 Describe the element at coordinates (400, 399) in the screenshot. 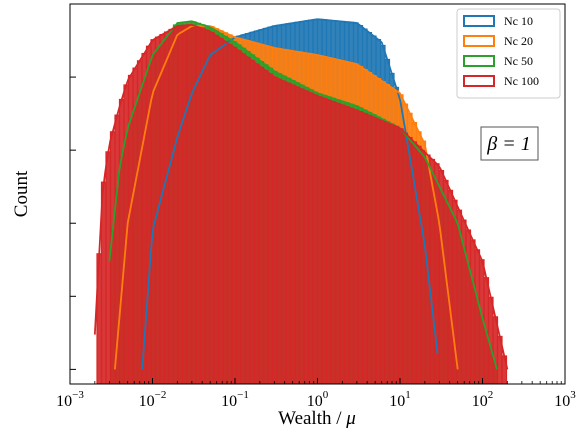

I see `x-tick-label: 10¹` at that location.